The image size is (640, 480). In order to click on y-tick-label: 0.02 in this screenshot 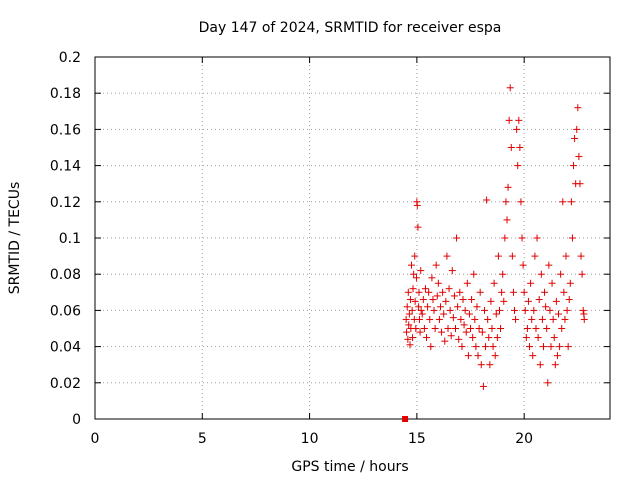, I will do `click(65, 384)`.